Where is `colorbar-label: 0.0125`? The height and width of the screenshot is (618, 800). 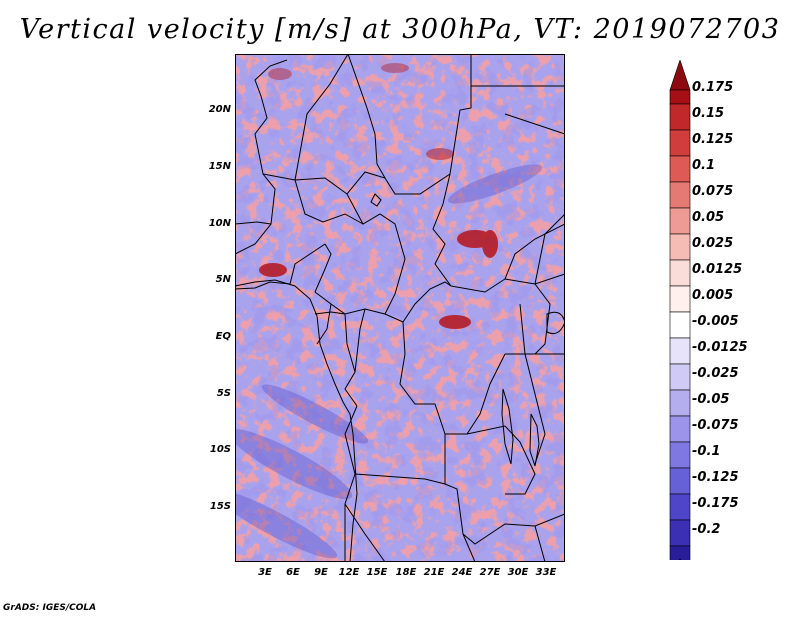
colorbar-label: 0.0125 is located at coordinates (717, 269).